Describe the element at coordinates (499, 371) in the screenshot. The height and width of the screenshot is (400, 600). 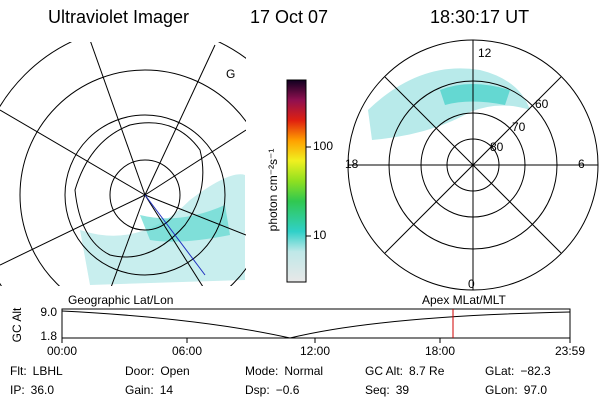
I see `info-label: GLat:` at that location.